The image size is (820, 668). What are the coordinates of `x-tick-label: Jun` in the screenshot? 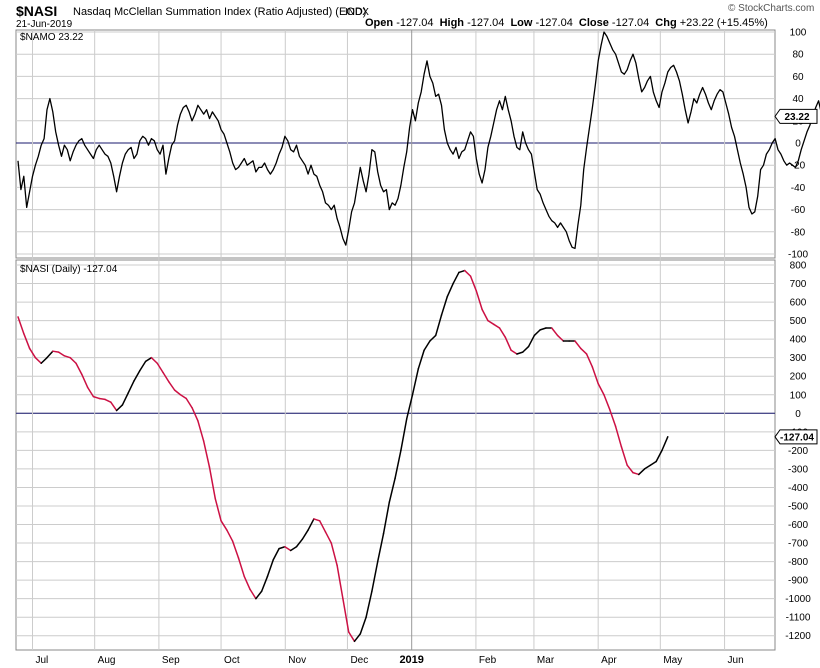 It's located at (736, 660).